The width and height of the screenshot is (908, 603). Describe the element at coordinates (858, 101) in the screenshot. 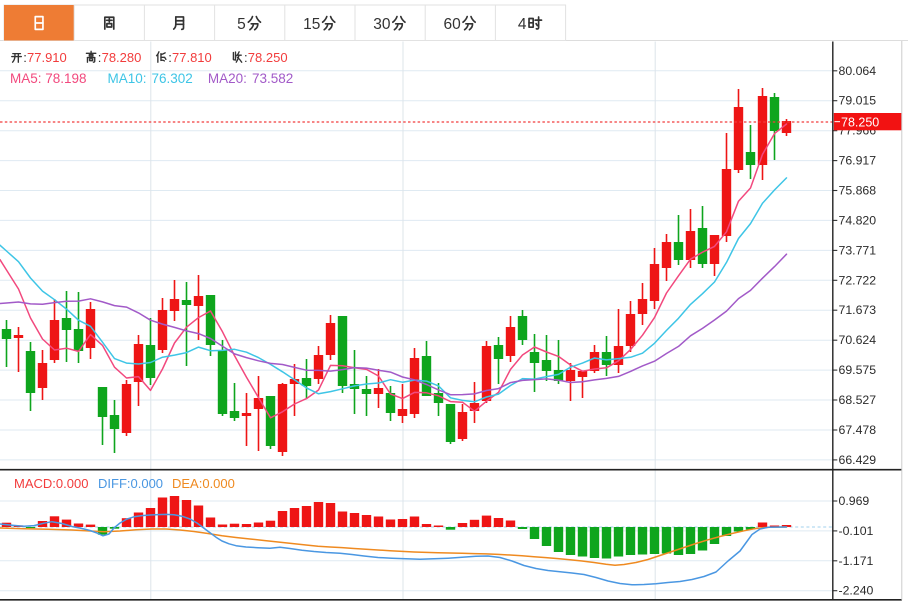

I see `svg-text: 79.015` at that location.